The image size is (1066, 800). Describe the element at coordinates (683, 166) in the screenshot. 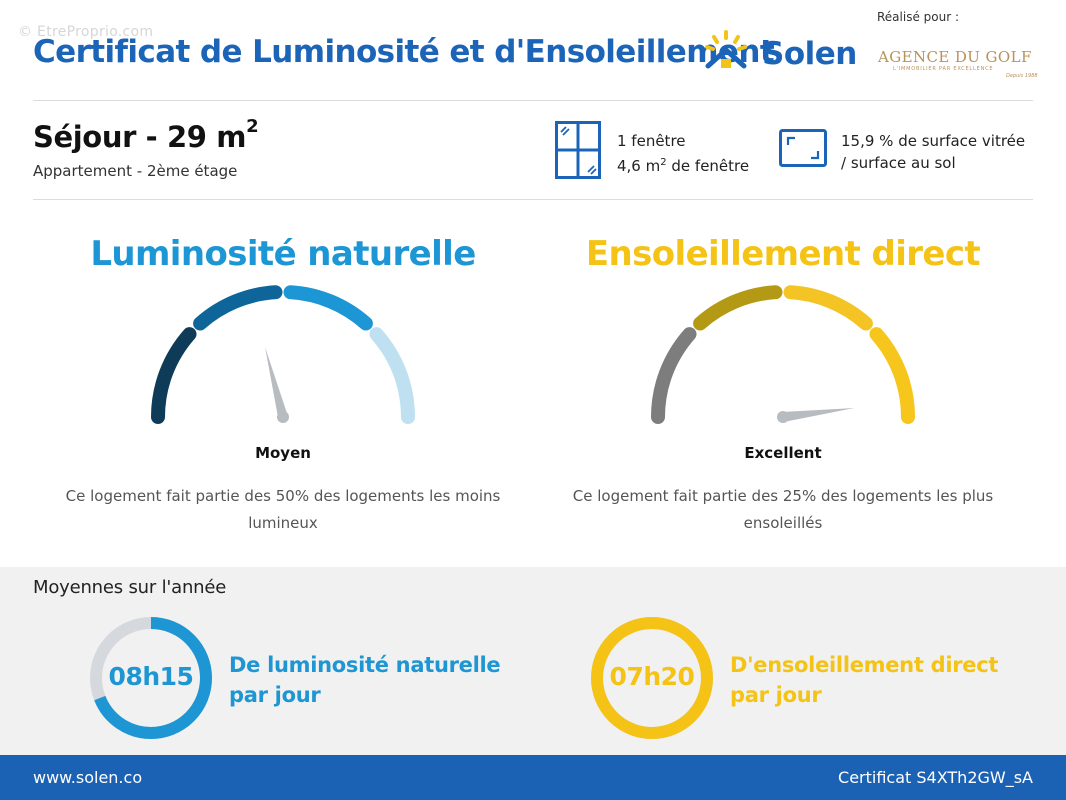

I see `window-area: 4,6 m2 de fenêtre` at that location.